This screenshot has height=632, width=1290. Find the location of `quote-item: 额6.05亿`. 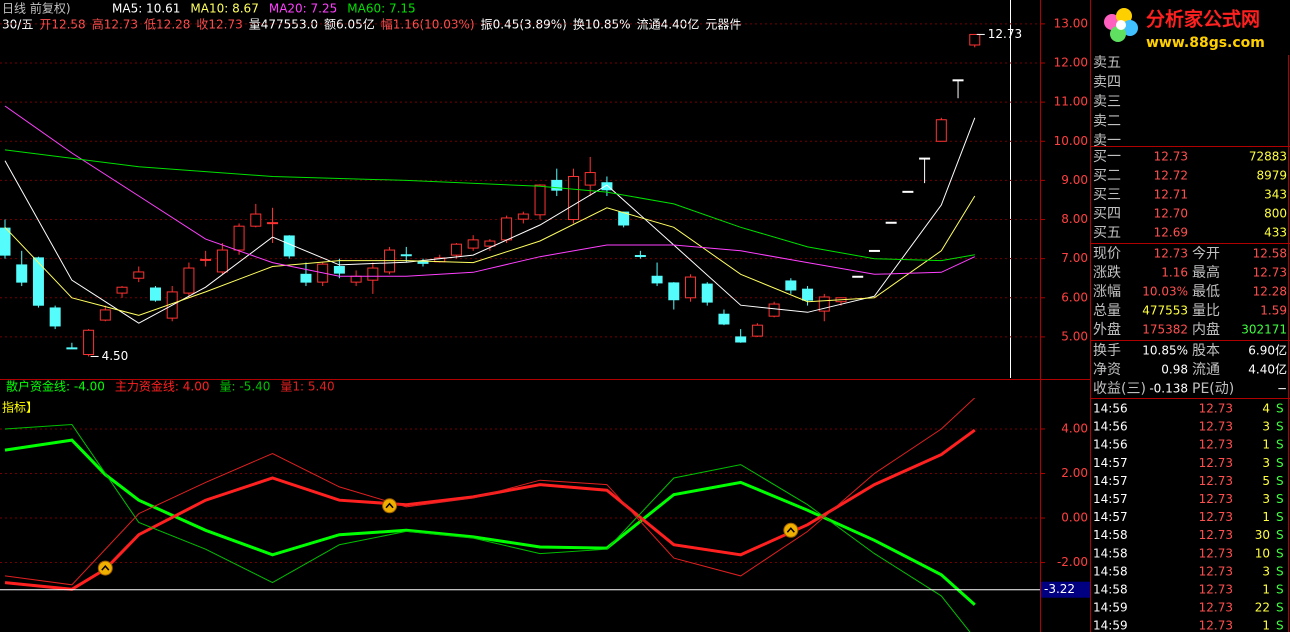

quote-item: 额6.05亿 is located at coordinates (349, 24).